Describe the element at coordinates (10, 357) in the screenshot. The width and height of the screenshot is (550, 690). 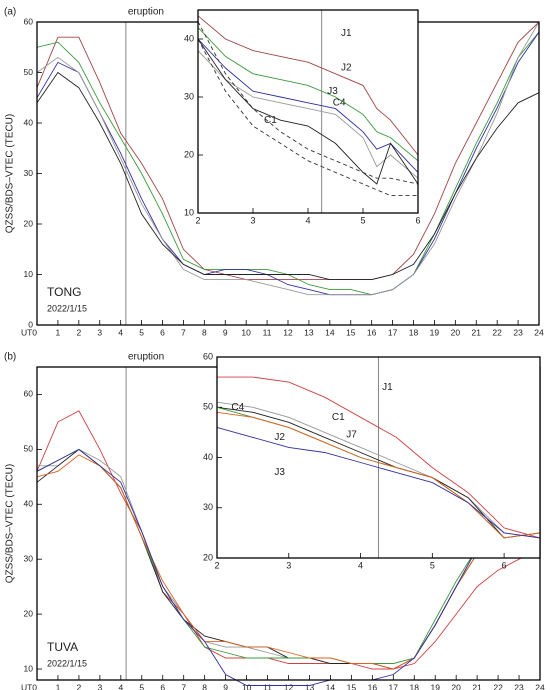
I see `panel-label: (b)` at that location.